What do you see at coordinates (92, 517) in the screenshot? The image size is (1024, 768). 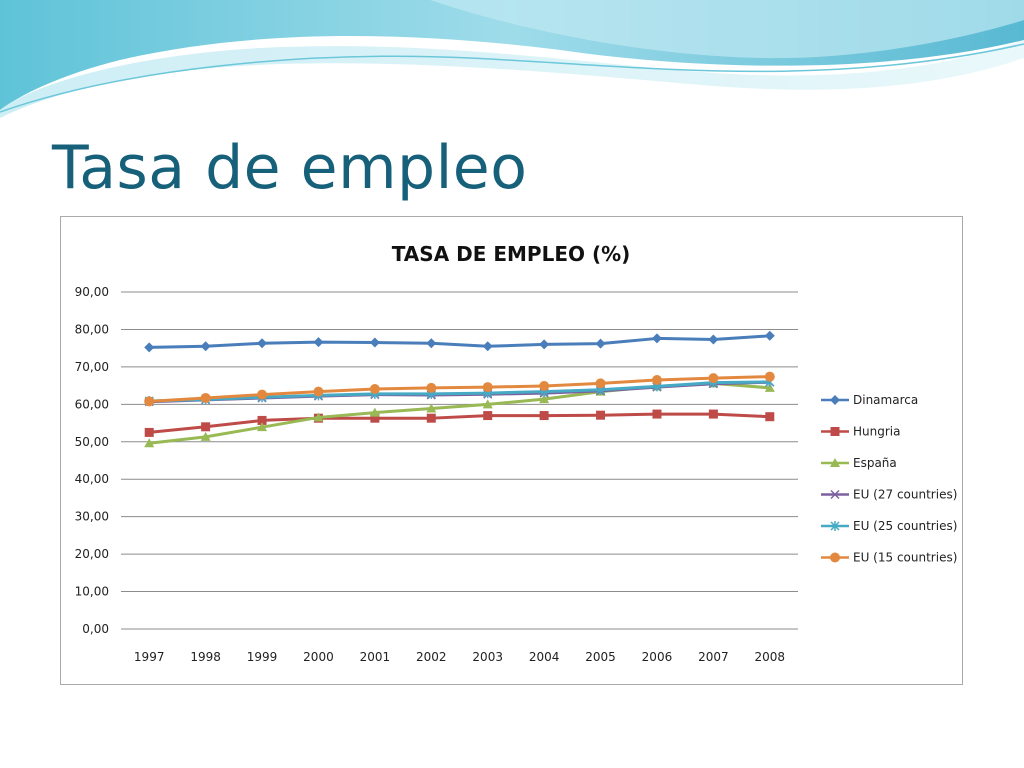 I see `y-tick-label: 30,00` at bounding box center [92, 517].